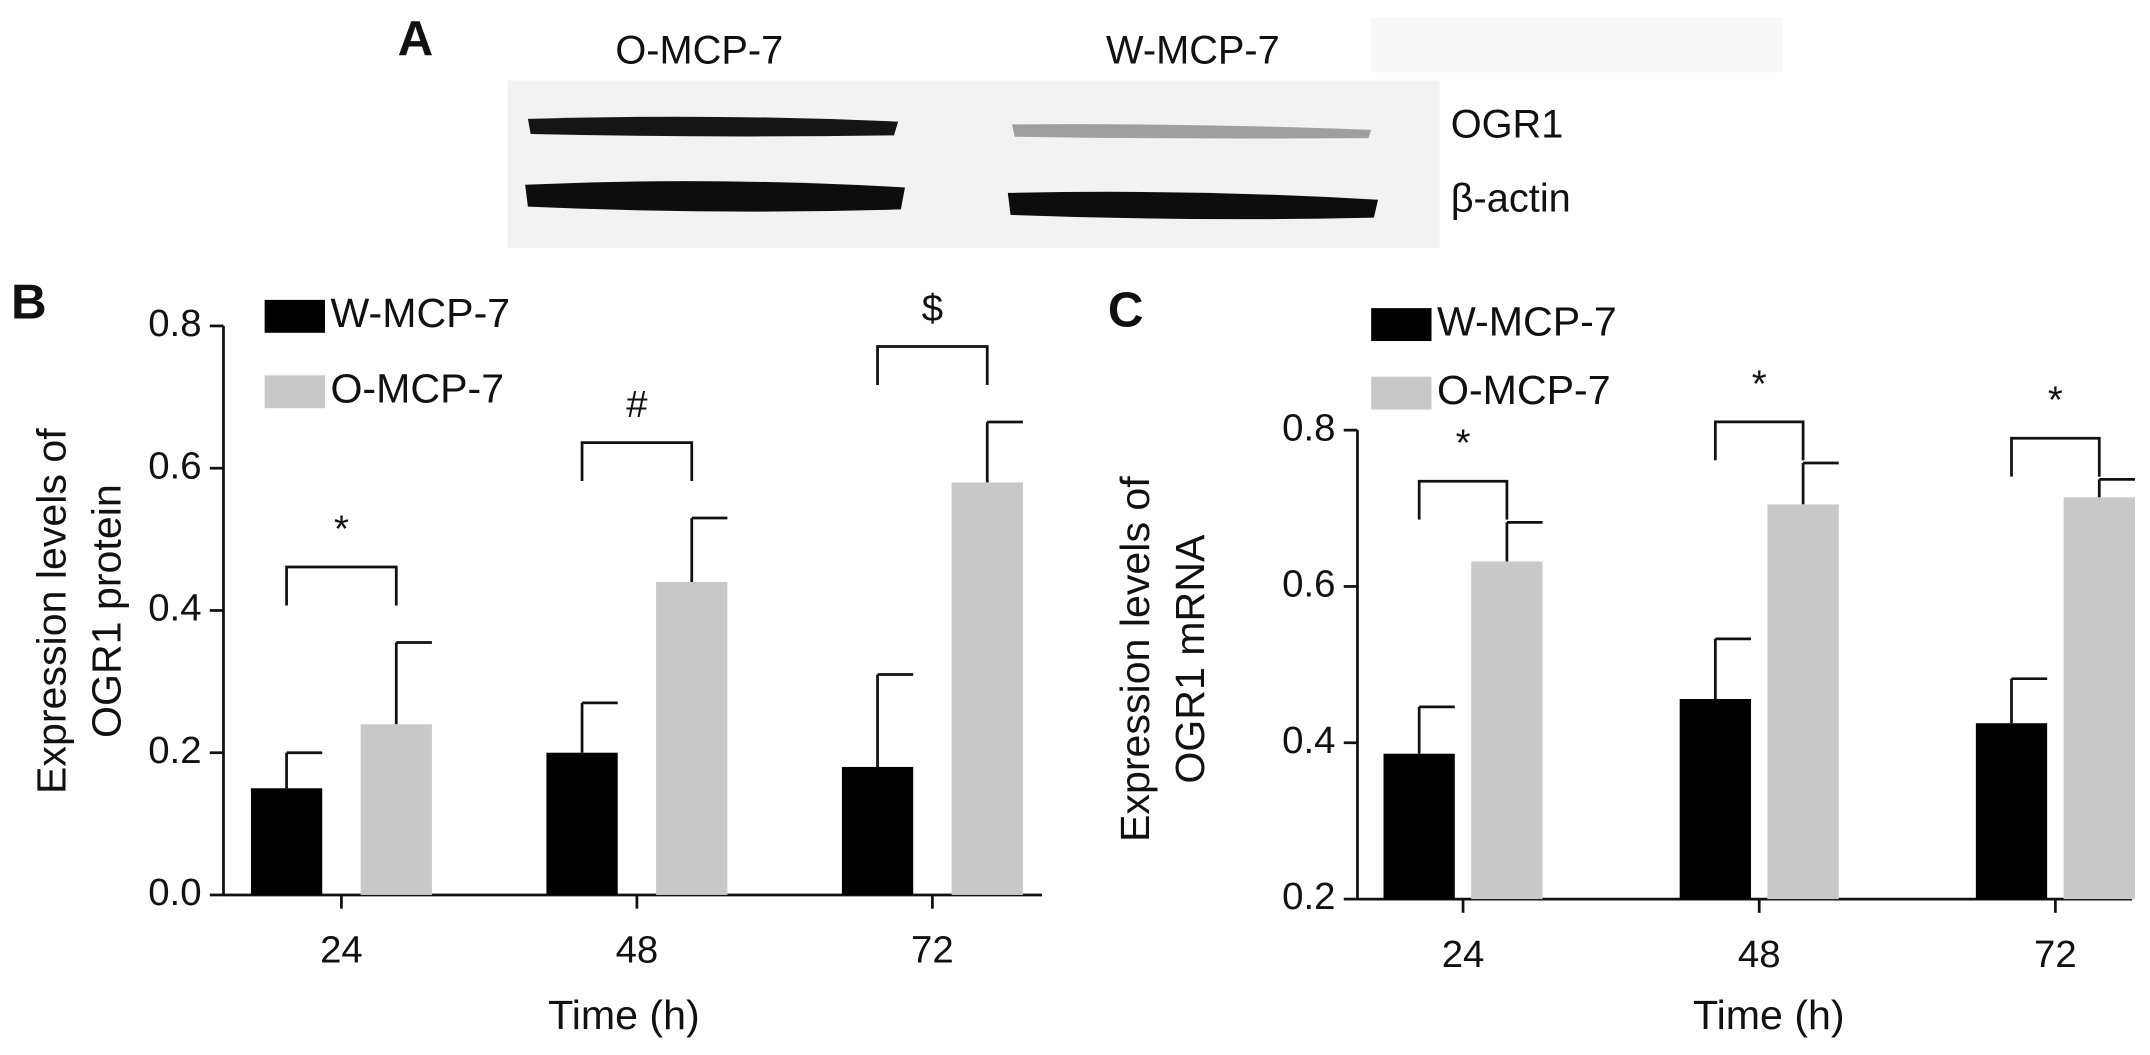  What do you see at coordinates (1511, 199) in the screenshot?
I see `band-label: β-actin` at bounding box center [1511, 199].